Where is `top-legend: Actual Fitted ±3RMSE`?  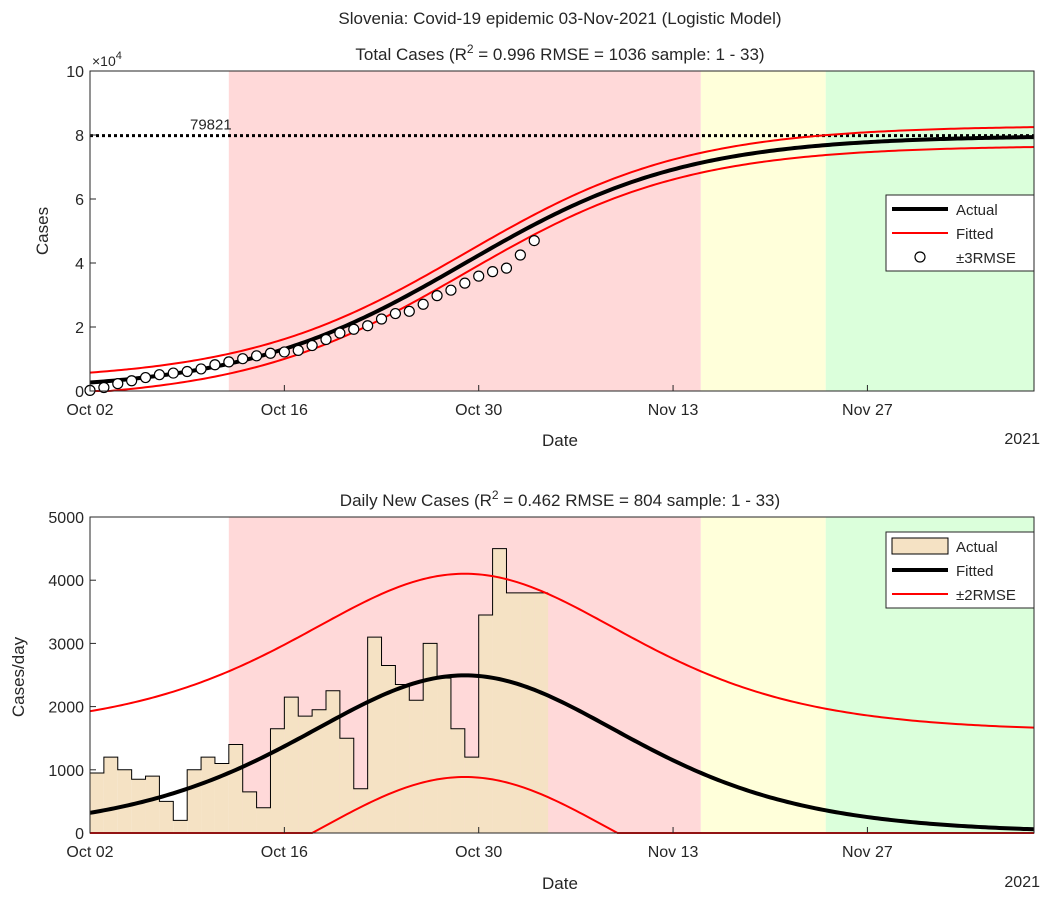
top-legend: Actual Fitted ±3RMSE is located at coordinates (960, 233).